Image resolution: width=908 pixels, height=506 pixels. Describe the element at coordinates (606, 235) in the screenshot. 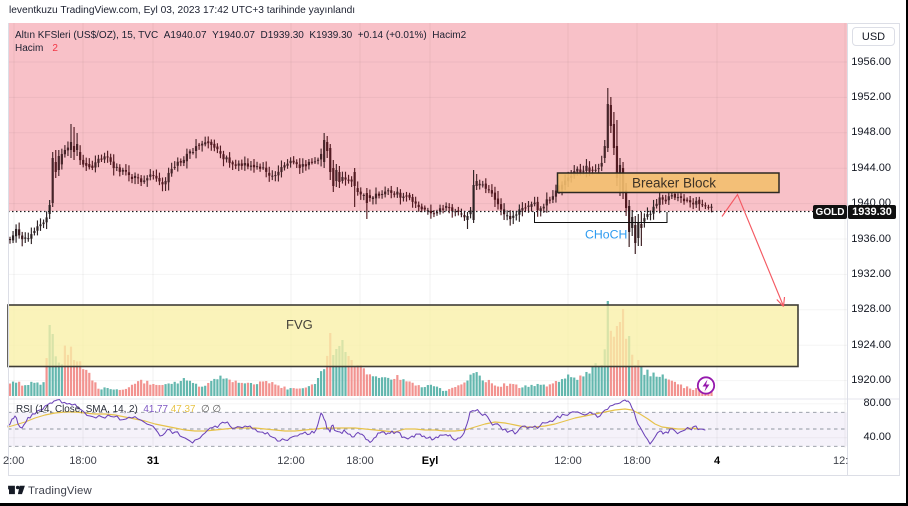

I see `svg-text: CHoCH` at that location.